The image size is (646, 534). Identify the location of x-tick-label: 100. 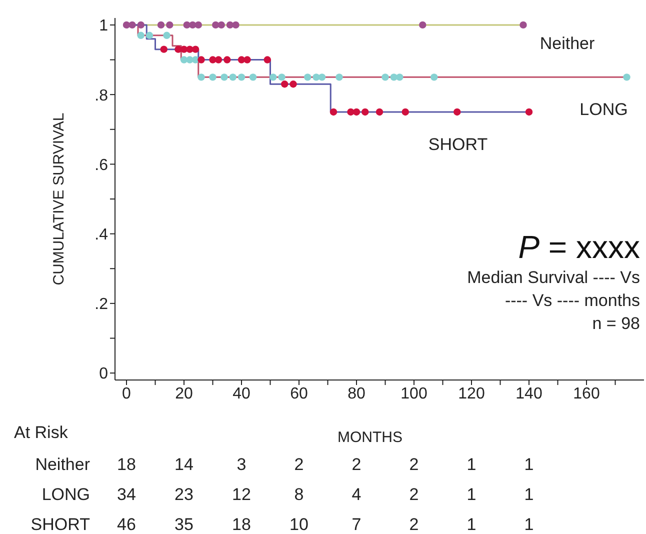
(414, 393).